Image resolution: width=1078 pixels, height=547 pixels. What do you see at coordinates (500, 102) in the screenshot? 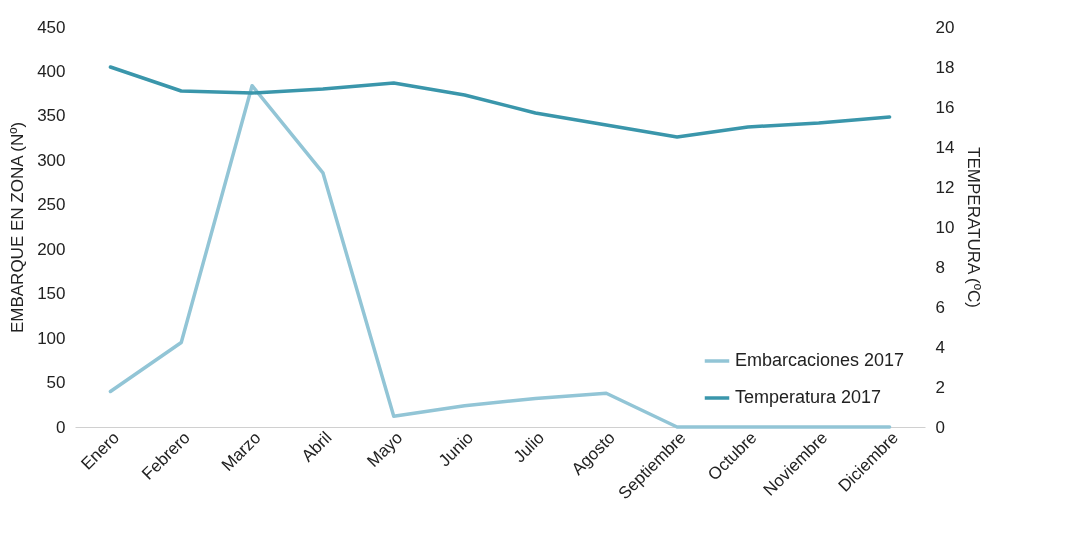
I see `line-series` at bounding box center [500, 102].